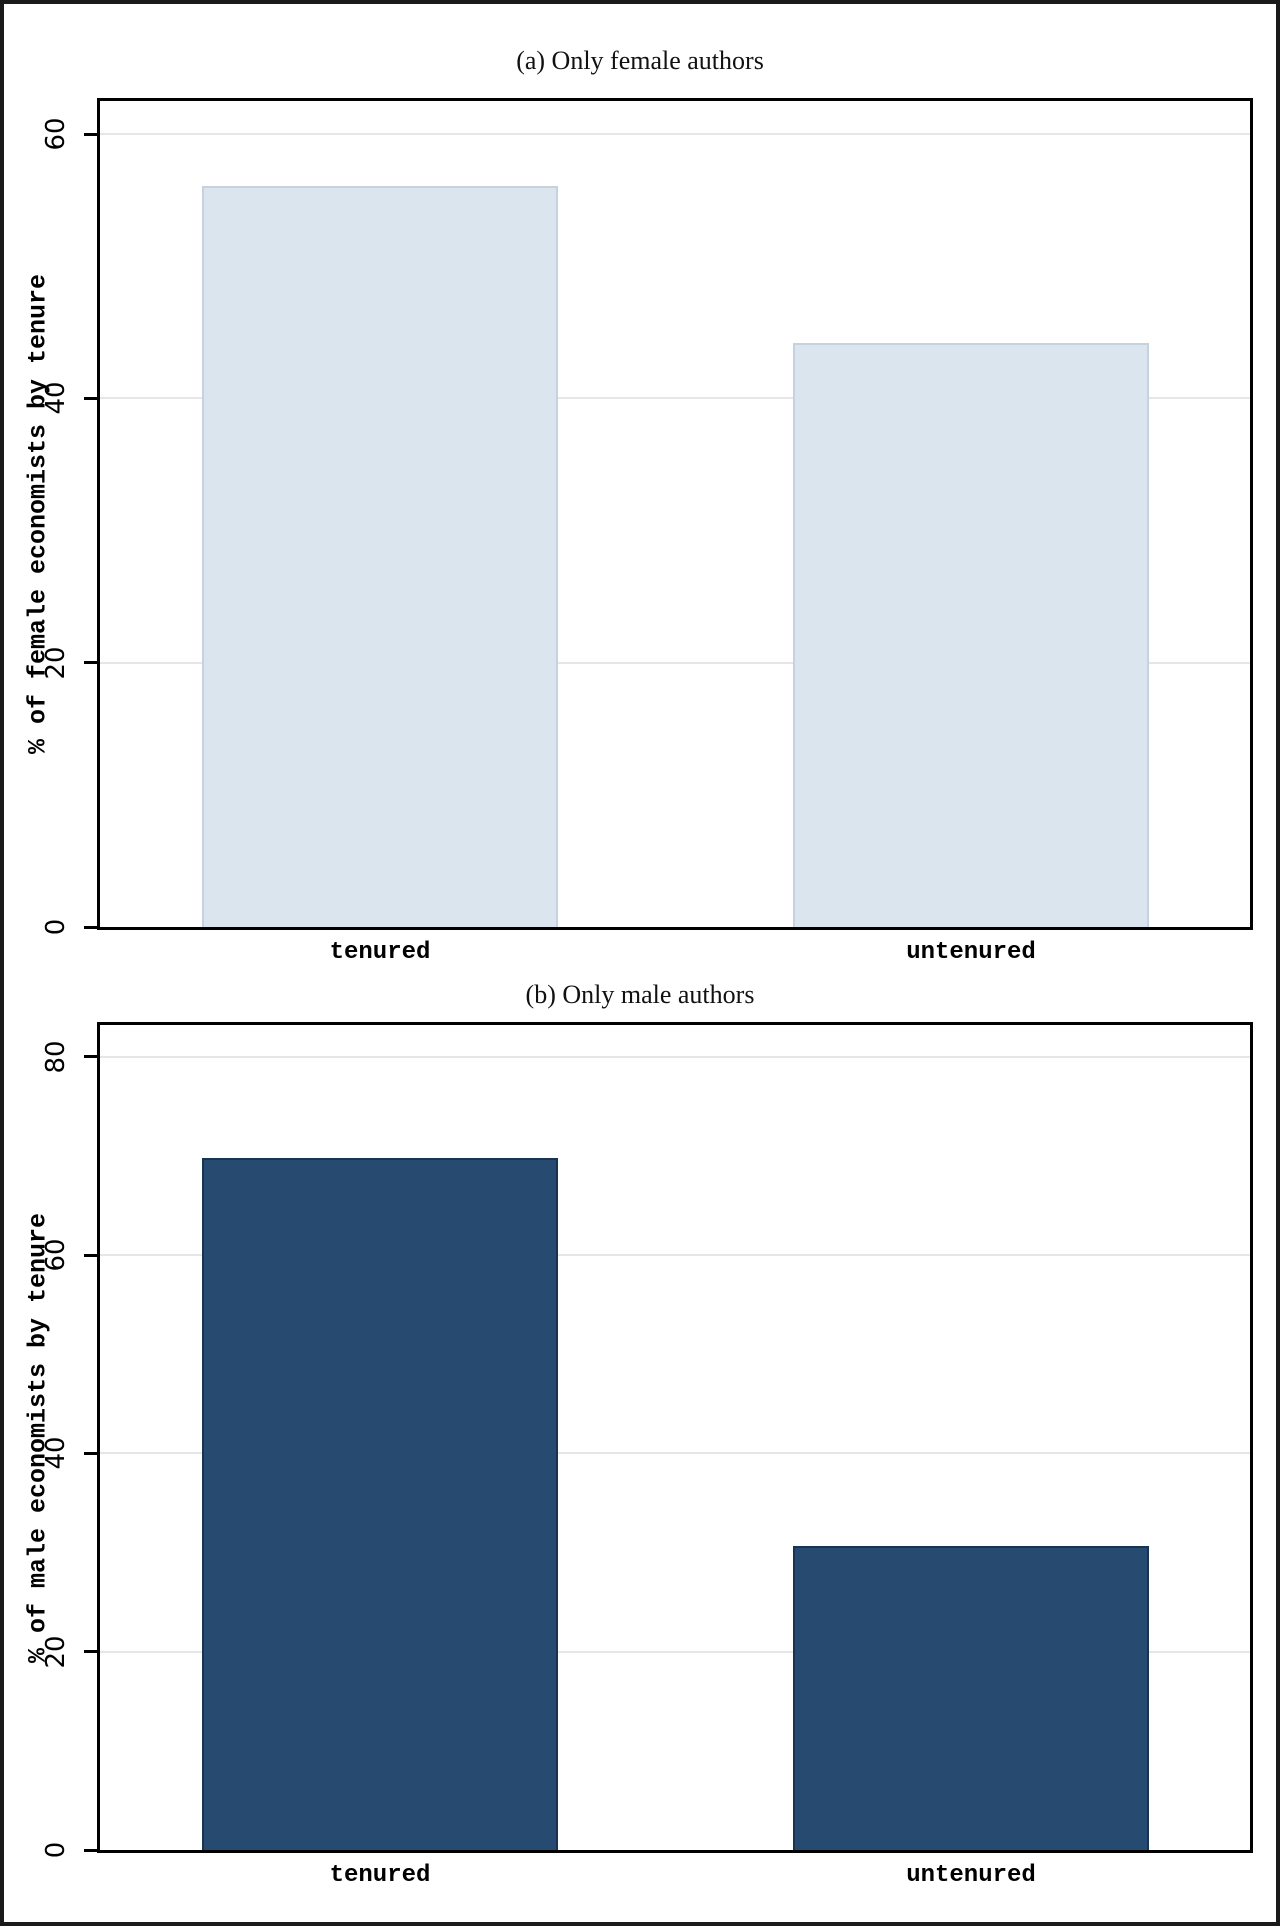 The height and width of the screenshot is (1926, 1280). Describe the element at coordinates (38, 514) in the screenshot. I see `panel-a-y-axis-label: % of female economists by tenure` at that location.